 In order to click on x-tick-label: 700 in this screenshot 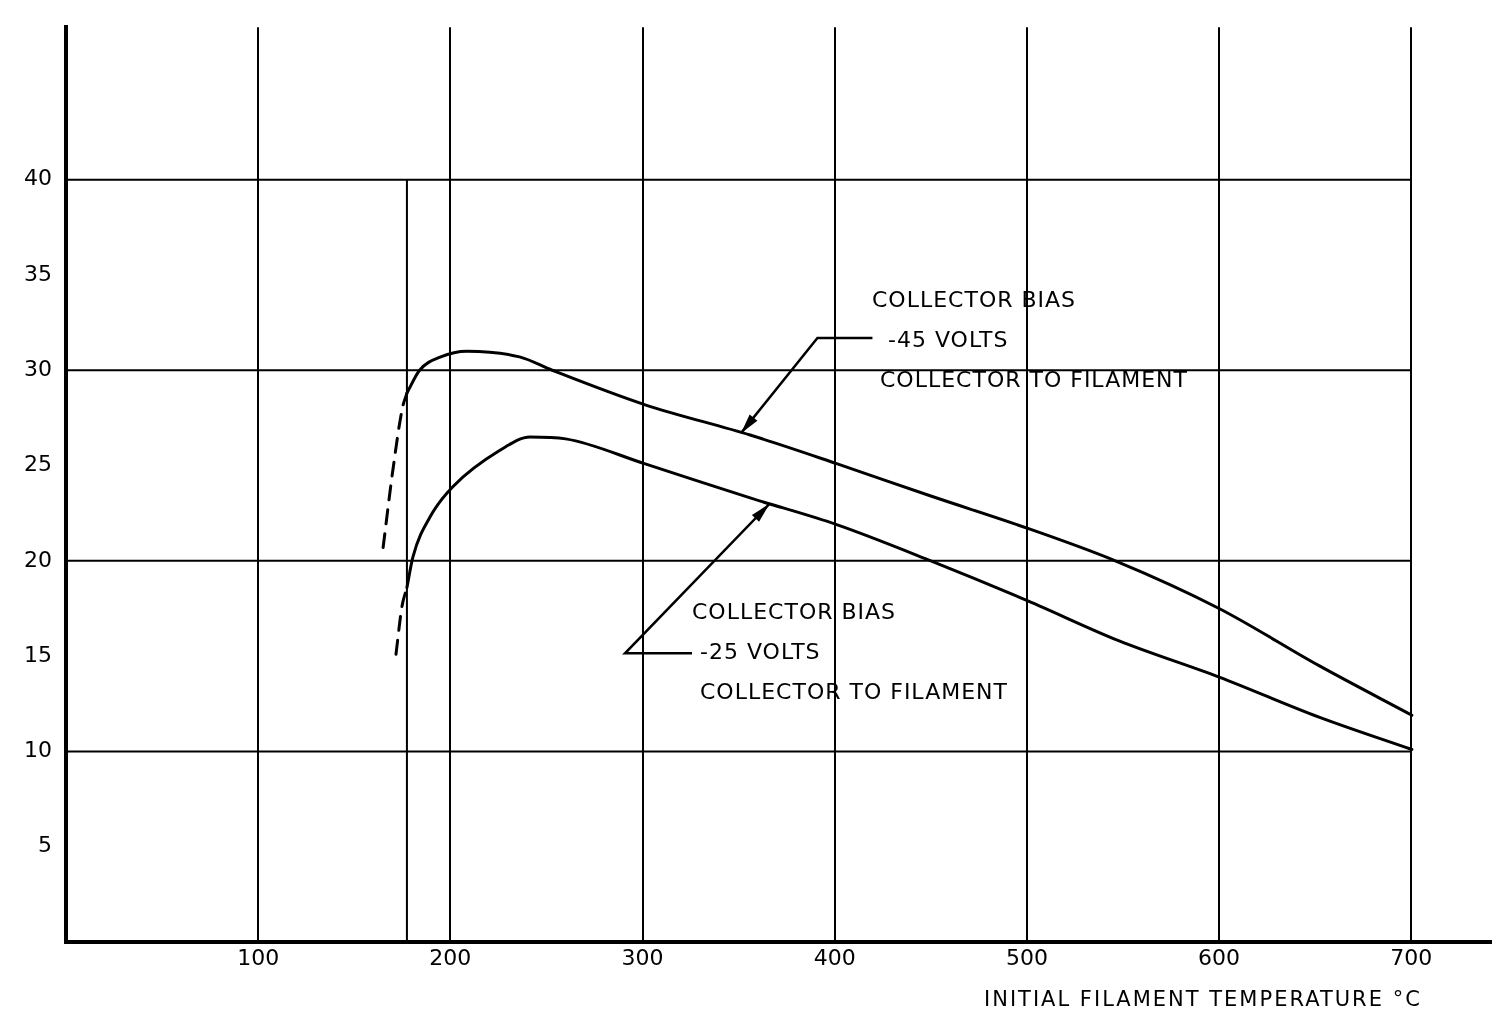, I will do `click(1411, 957)`.